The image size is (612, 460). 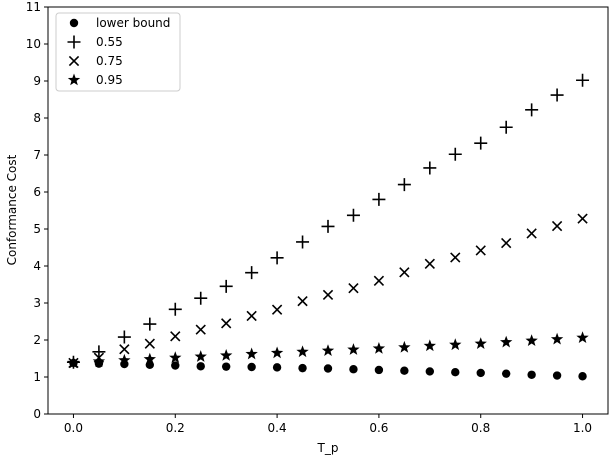 I want to click on legend-marker-plus, so click(x=74, y=42).